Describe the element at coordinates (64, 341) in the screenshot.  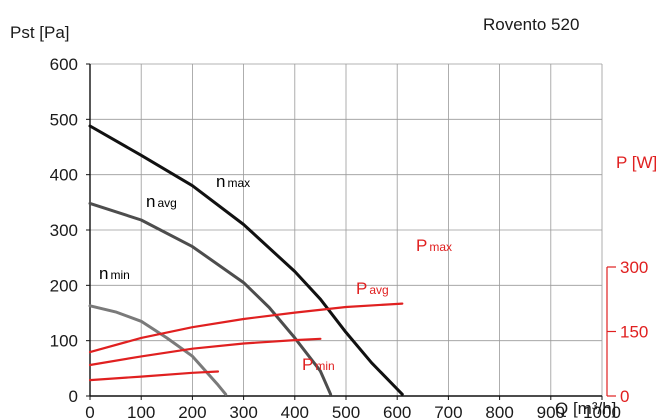
I see `y-tick-label: 100` at that location.